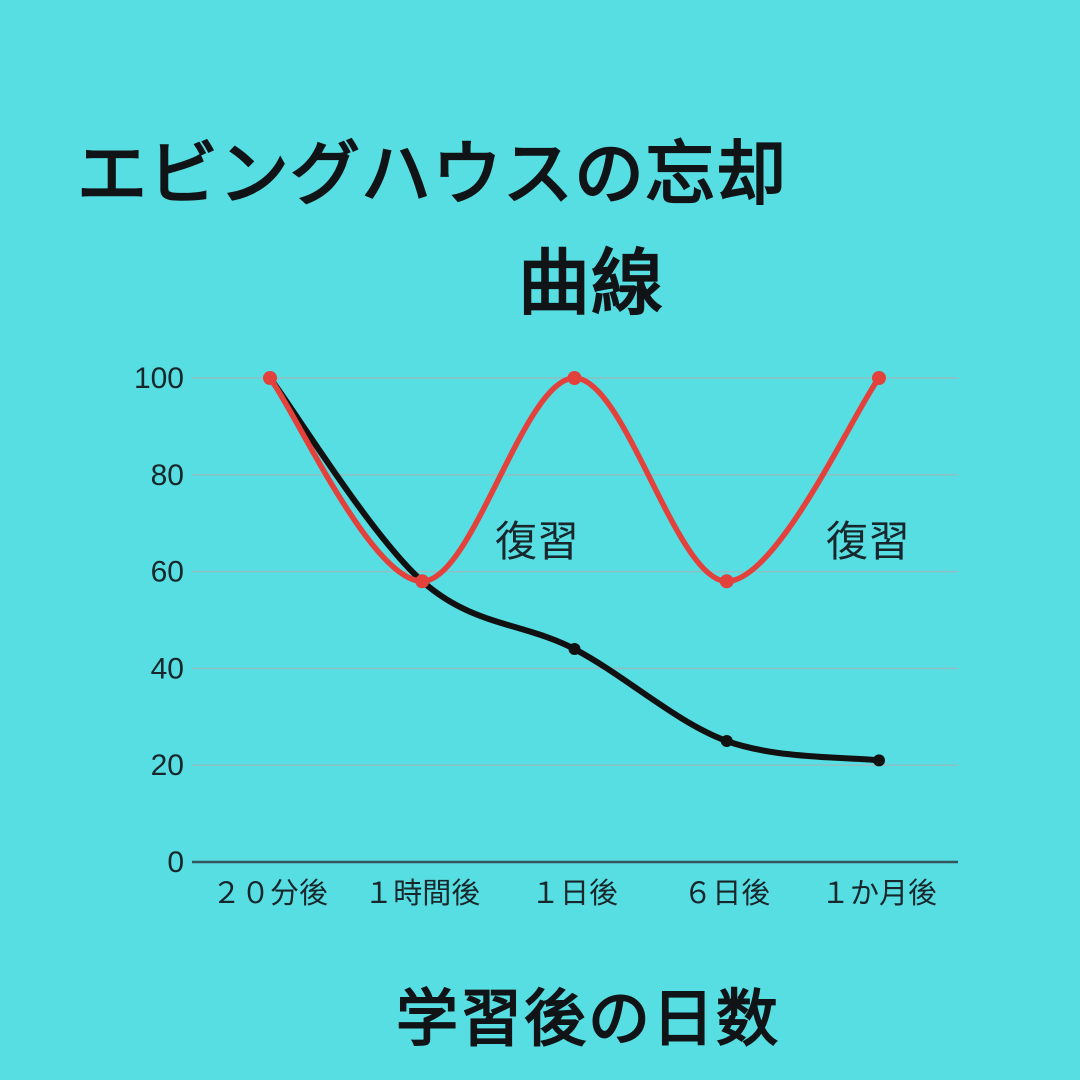  Describe the element at coordinates (167, 765) in the screenshot. I see `y-tick-label: 20` at that location.